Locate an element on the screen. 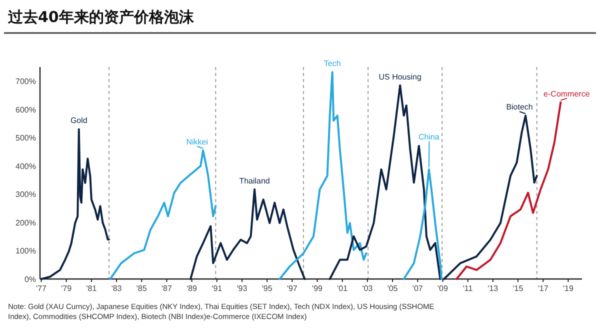 The width and height of the screenshot is (600, 335). series-label: Gold is located at coordinates (79, 121).